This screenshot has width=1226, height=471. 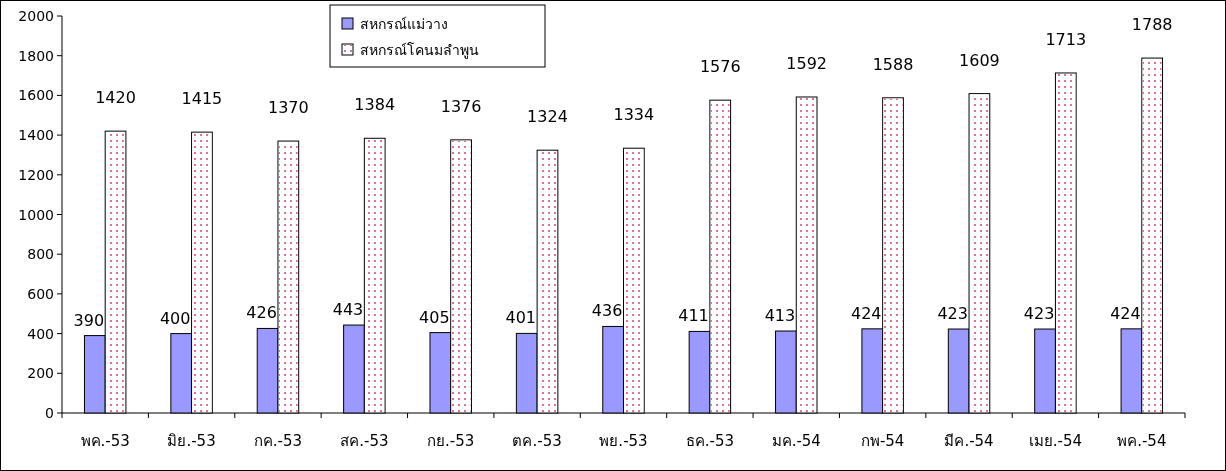 What do you see at coordinates (202, 99) in the screenshot?
I see `data-label: 1415` at bounding box center [202, 99].